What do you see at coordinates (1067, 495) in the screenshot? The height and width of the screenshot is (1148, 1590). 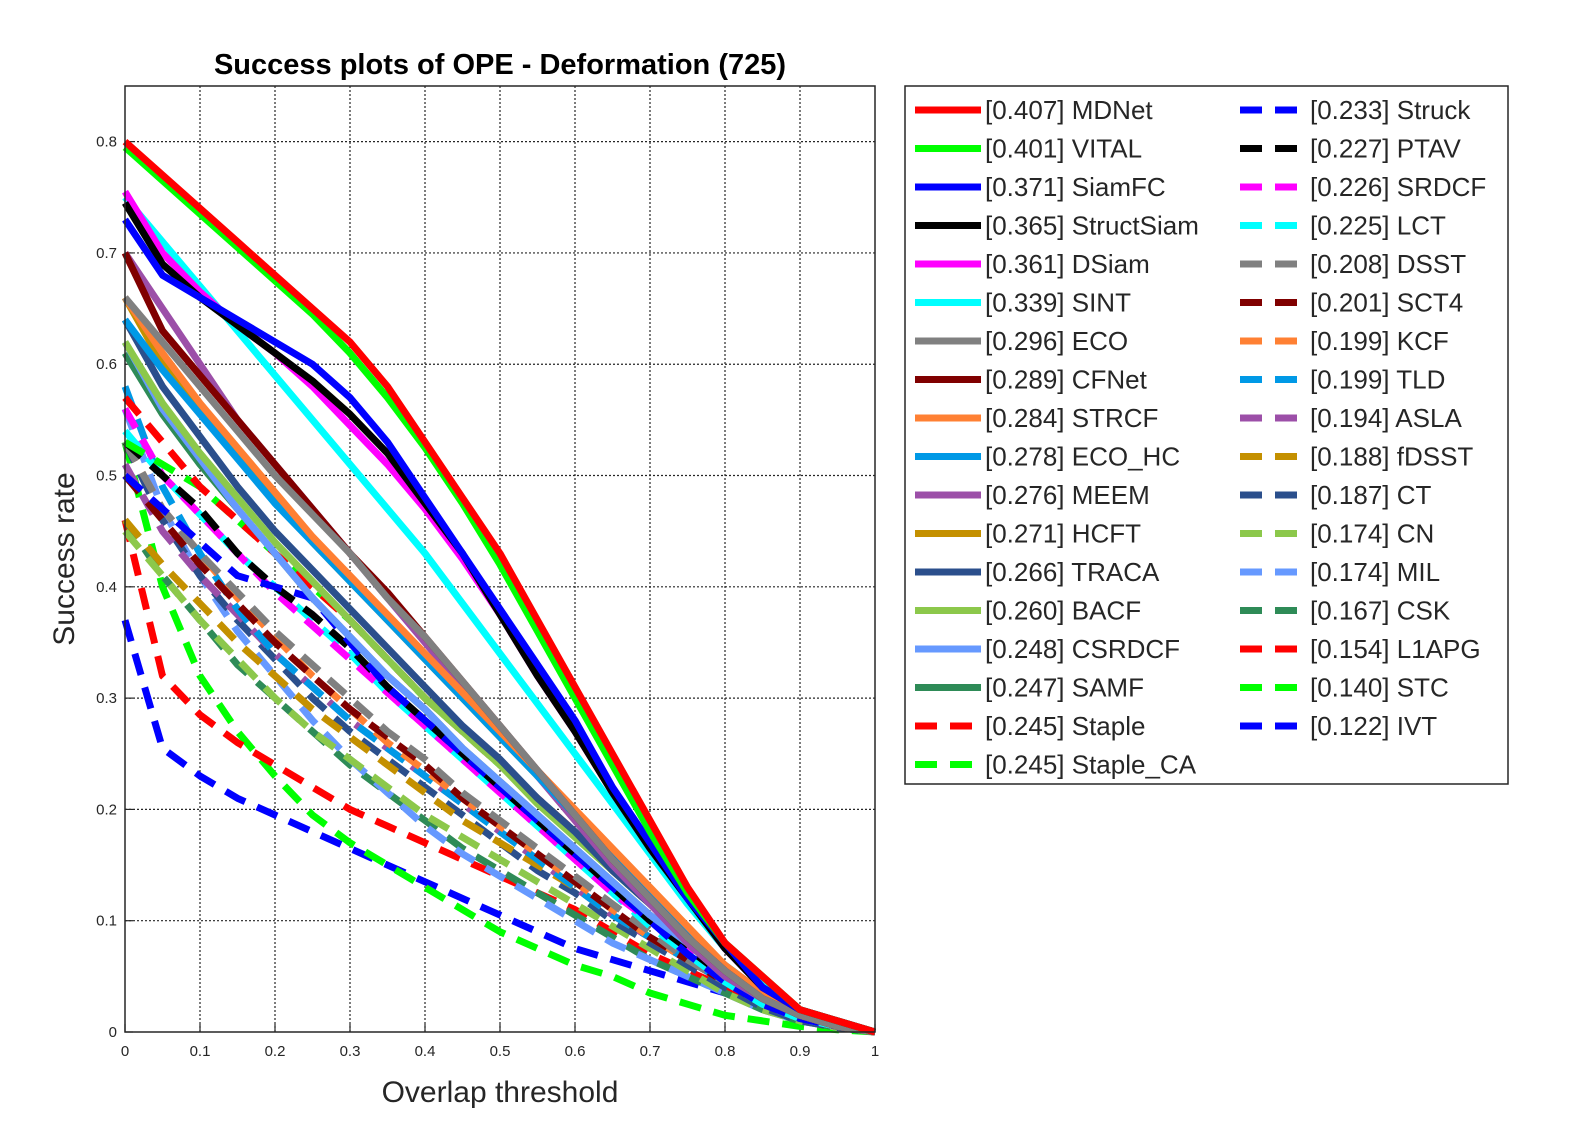 I see `legend-label: [0.276] MEEM` at bounding box center [1067, 495].